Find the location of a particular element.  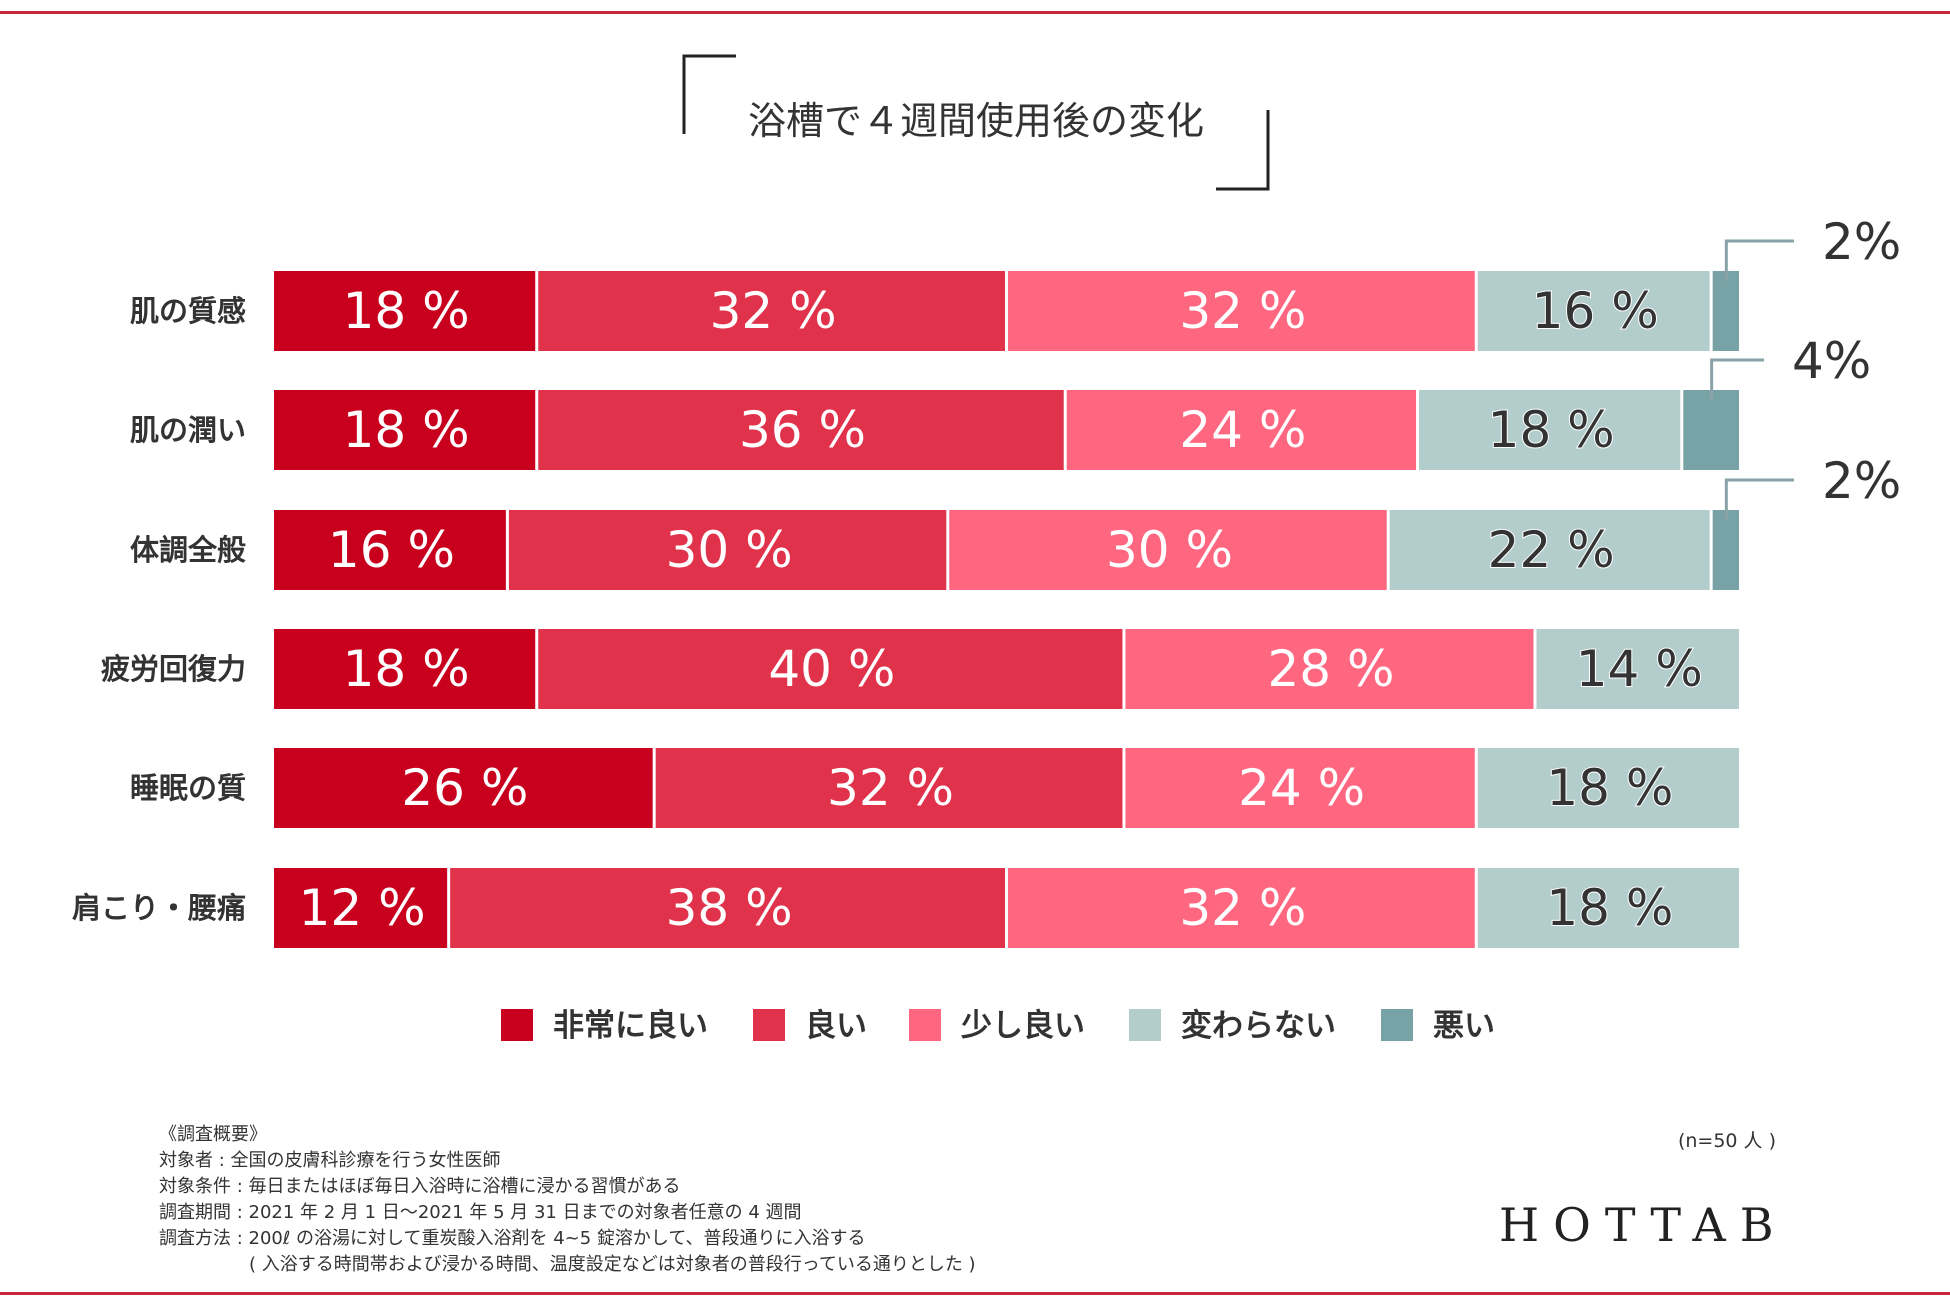

data-label: 12 % is located at coordinates (362, 908).